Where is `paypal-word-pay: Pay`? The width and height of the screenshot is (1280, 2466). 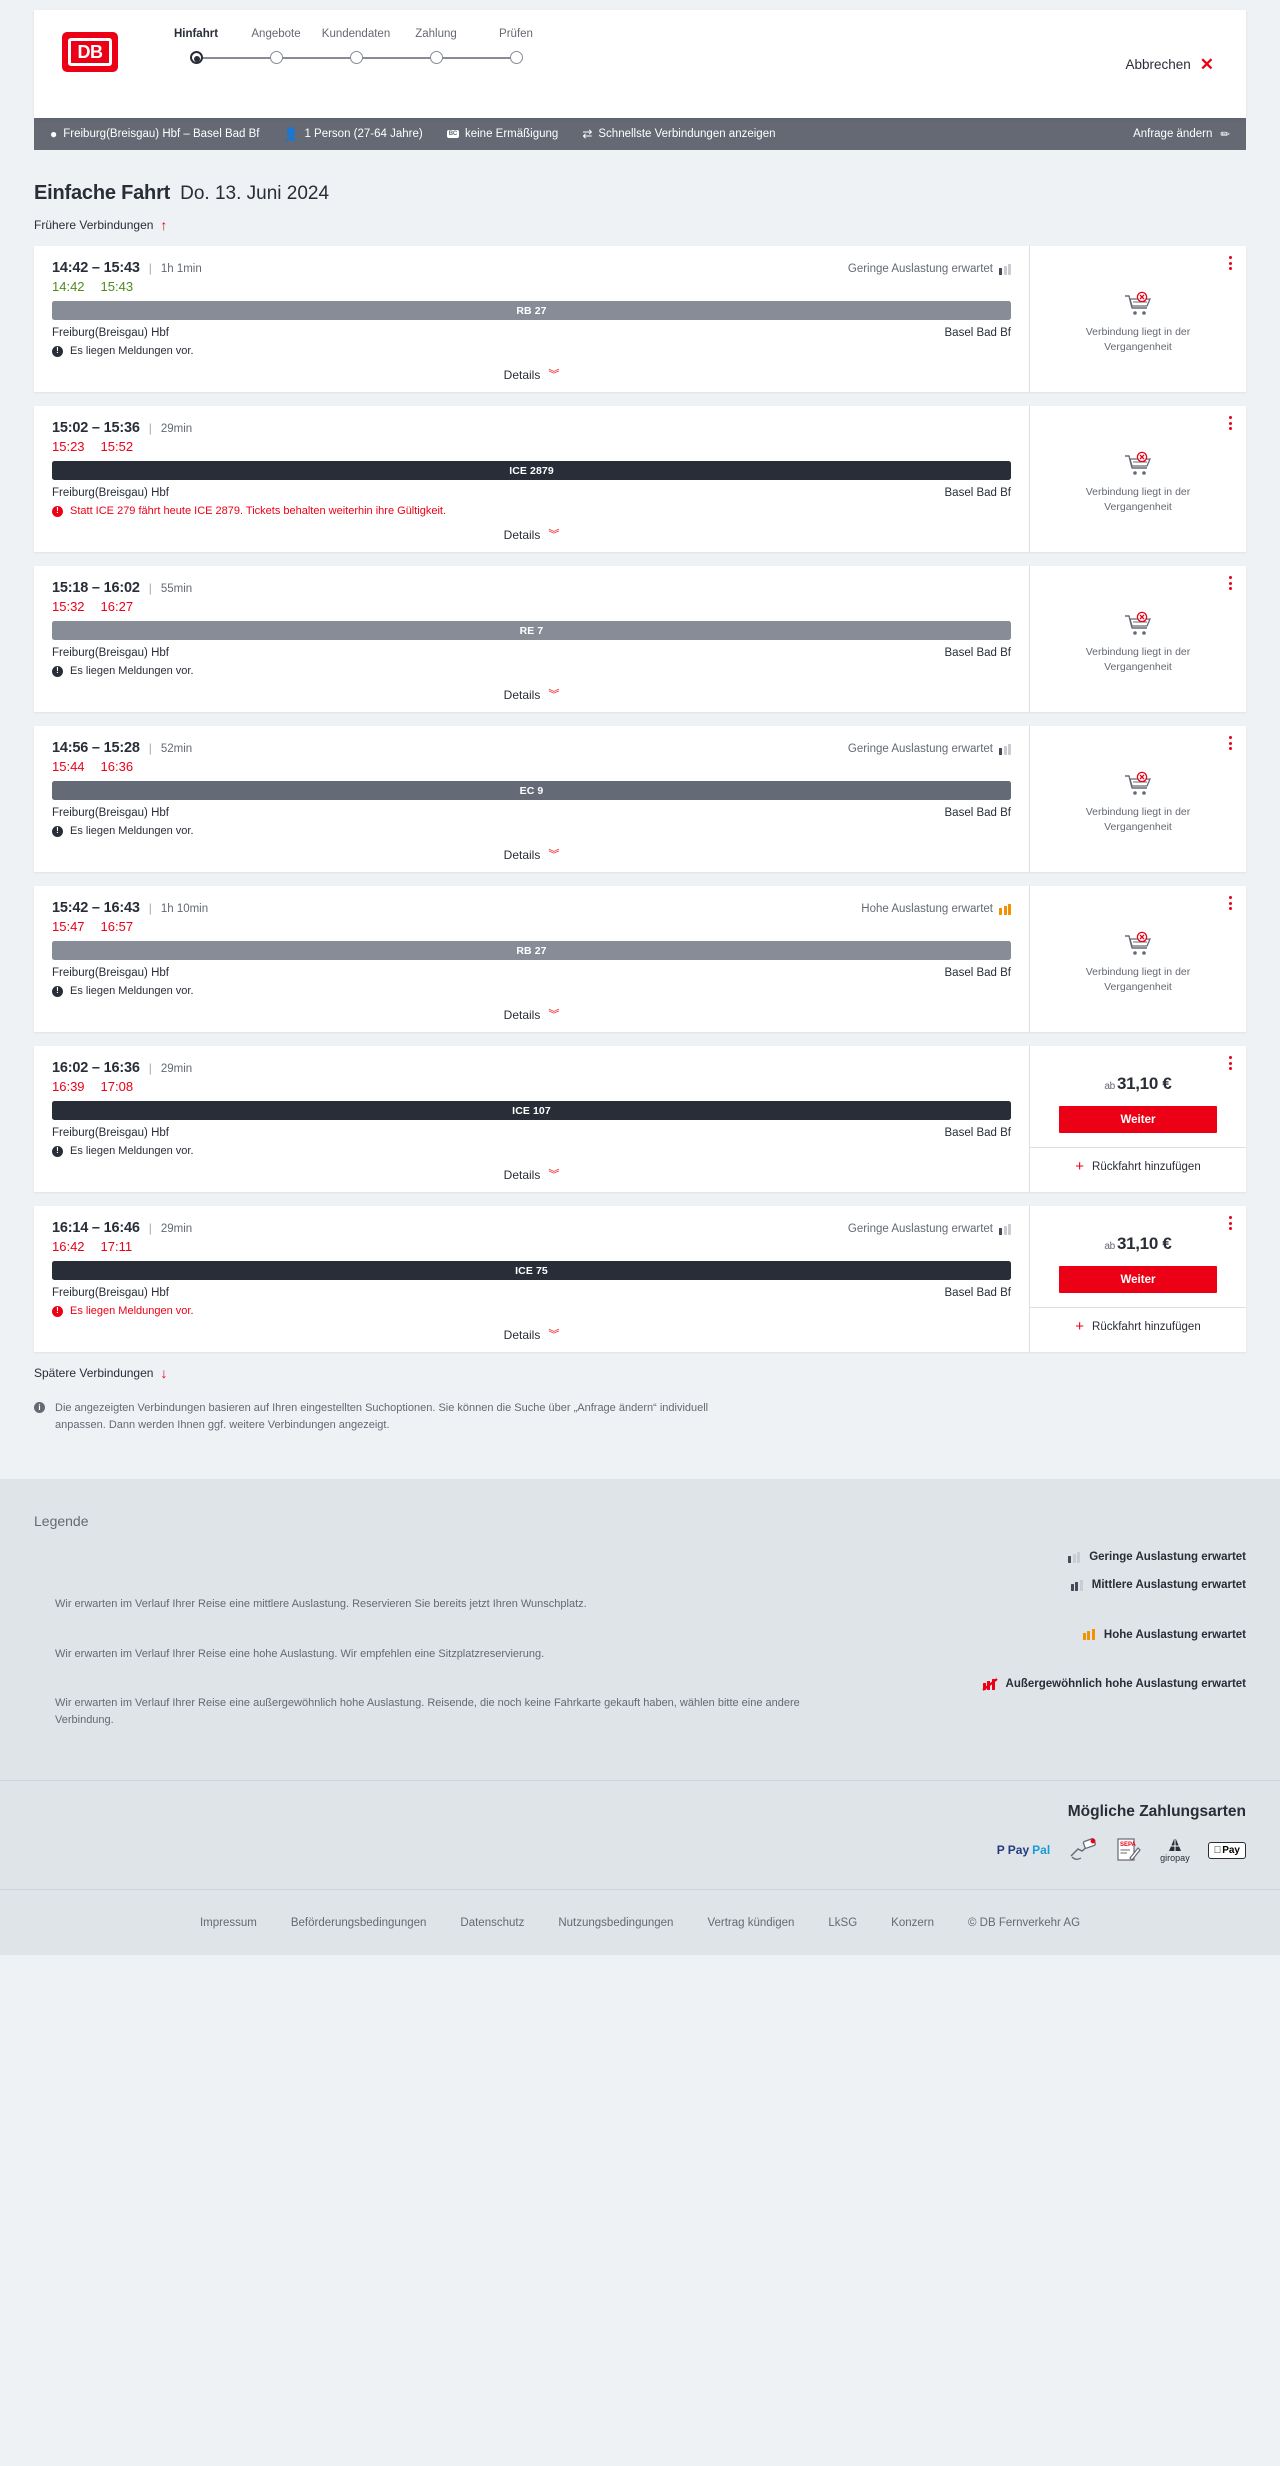 paypal-word-pay: Pay is located at coordinates (1018, 1850).